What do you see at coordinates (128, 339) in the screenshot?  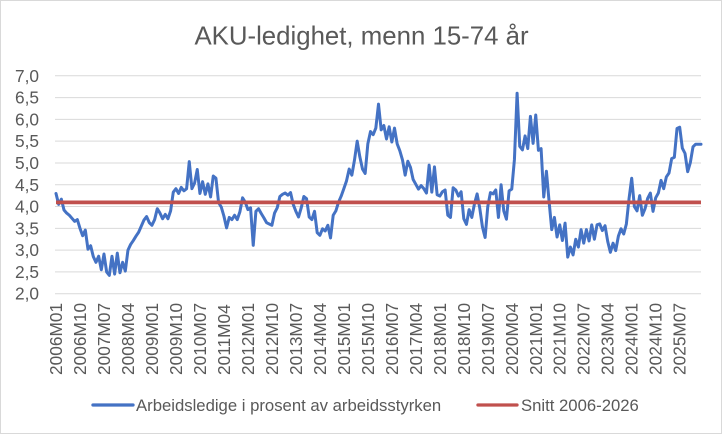 I see `svg-text: 2008M04` at bounding box center [128, 339].